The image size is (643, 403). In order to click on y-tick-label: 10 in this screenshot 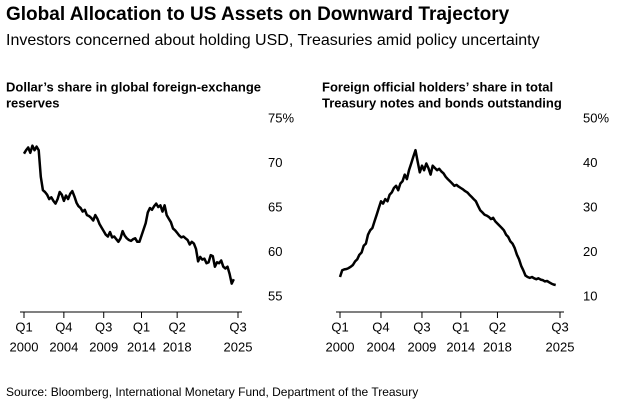, I will do `click(590, 295)`.